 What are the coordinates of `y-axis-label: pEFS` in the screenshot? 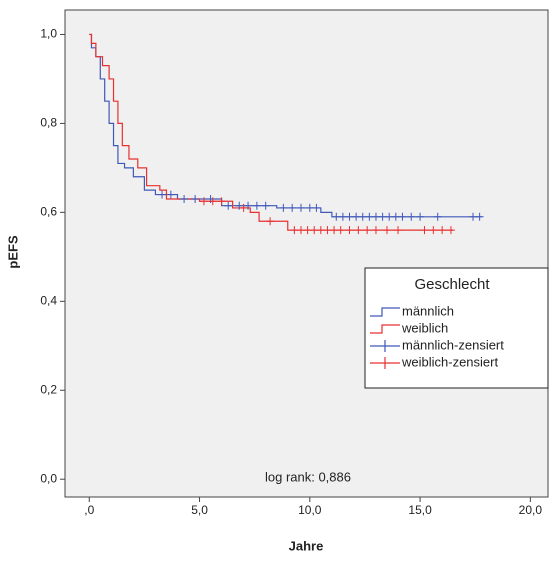 It's located at (12, 252).